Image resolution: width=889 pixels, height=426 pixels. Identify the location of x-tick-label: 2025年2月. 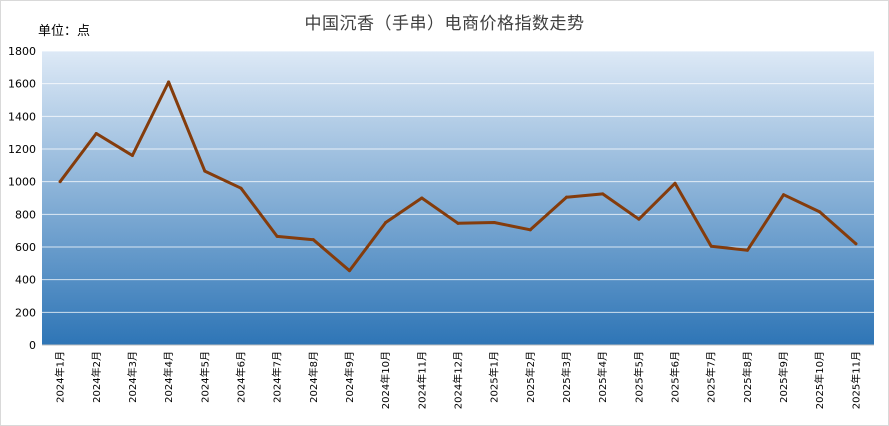
(530, 377).